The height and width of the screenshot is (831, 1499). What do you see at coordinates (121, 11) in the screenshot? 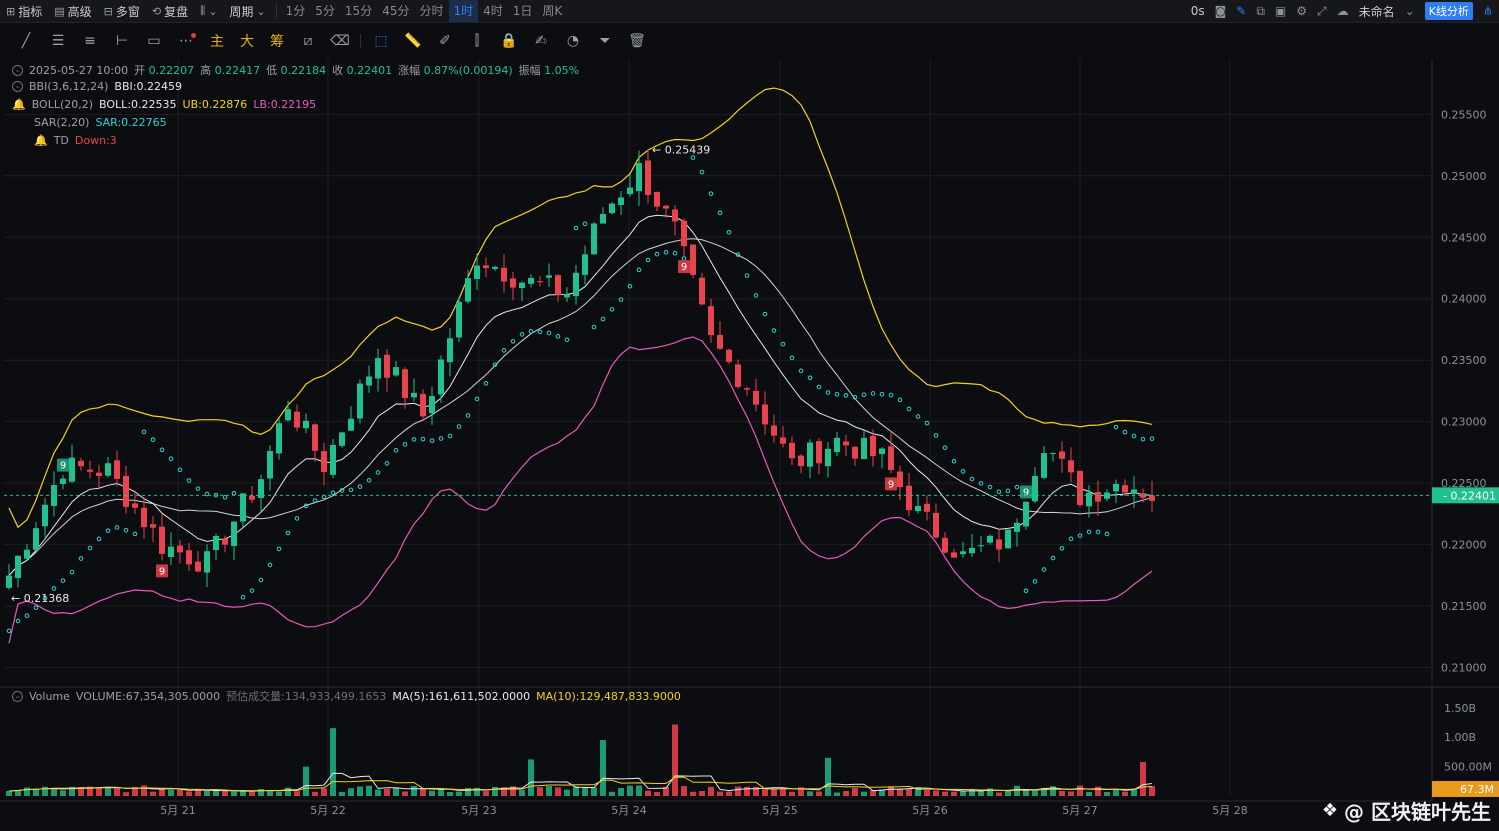
I see `multi-window-button: ⊟ 多窗` at bounding box center [121, 11].